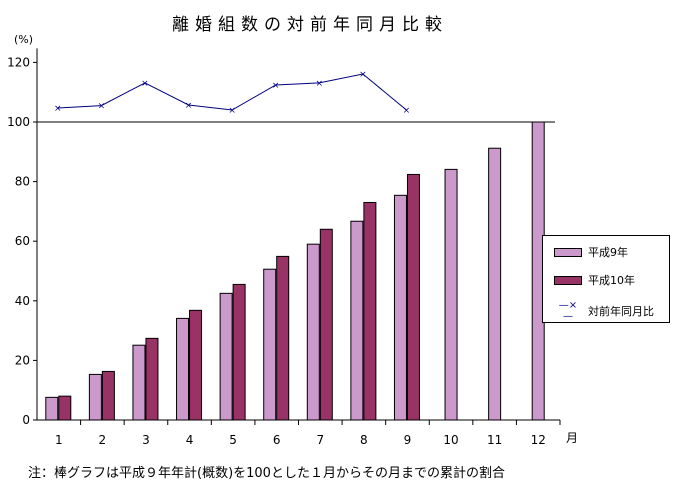 This screenshot has width=675, height=490. Describe the element at coordinates (232, 92) in the screenshot. I see `ratio-line` at that location.